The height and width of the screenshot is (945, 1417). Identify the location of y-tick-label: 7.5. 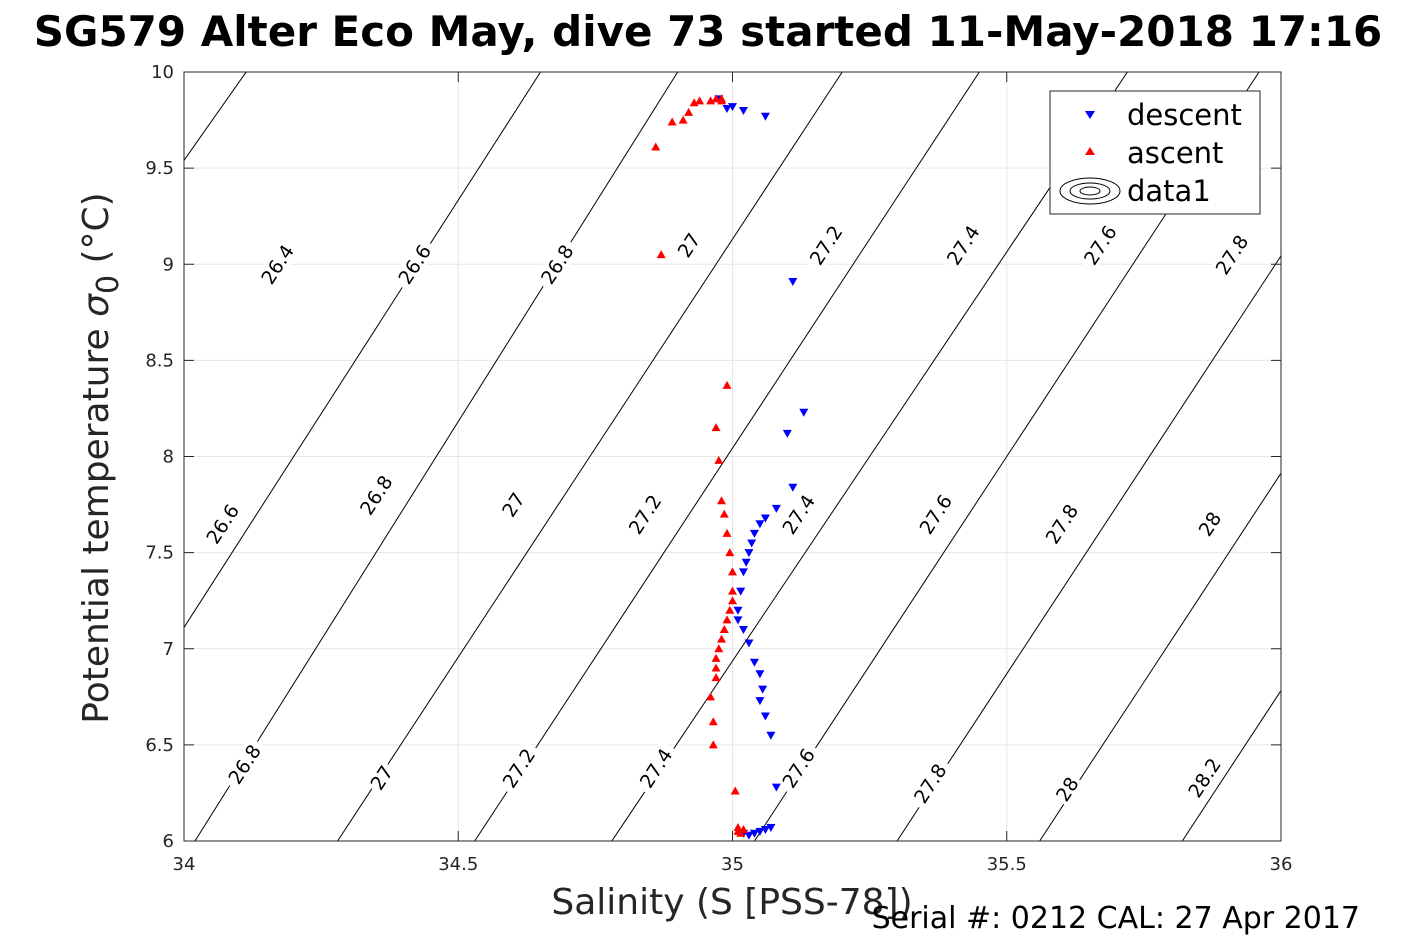
(159, 553).